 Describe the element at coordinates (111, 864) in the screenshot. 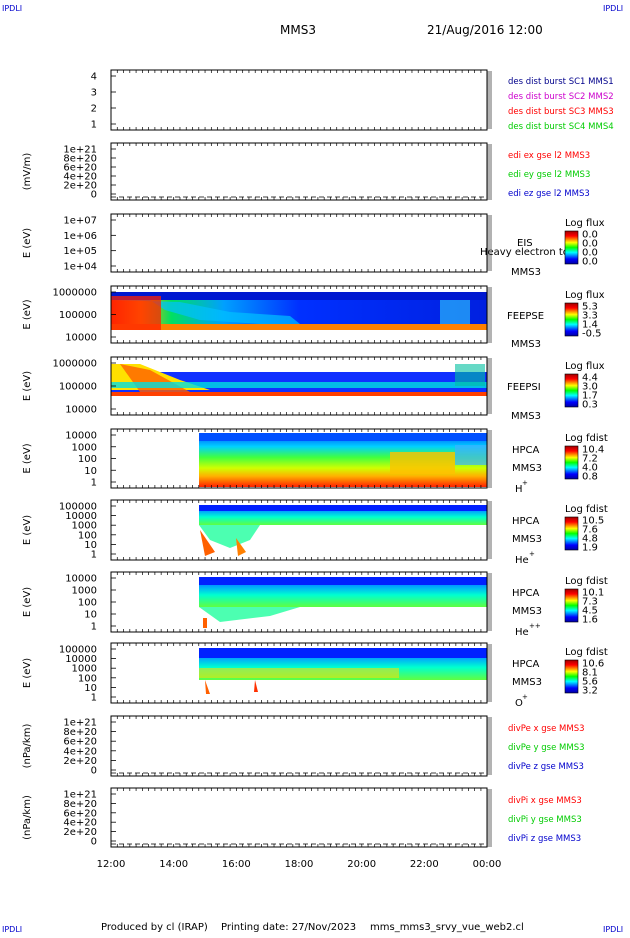

I see `x-tick-label: 12:00` at that location.